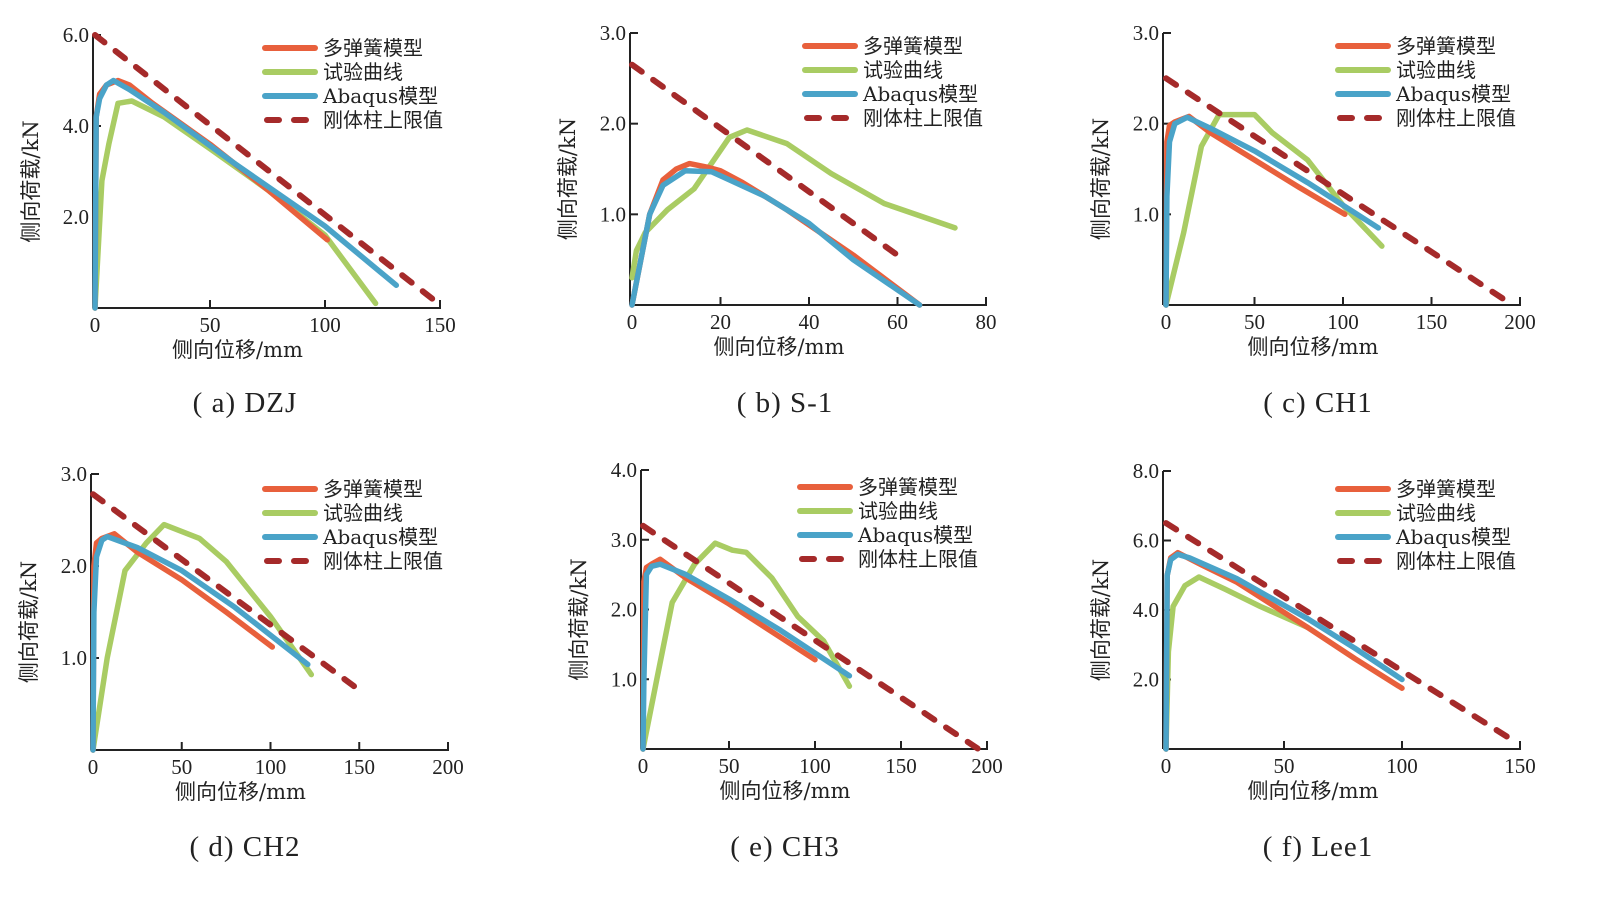 The width and height of the screenshot is (1615, 910). What do you see at coordinates (1317, 403) in the screenshot?
I see `subplot-caption: ( c) CH1` at bounding box center [1317, 403].